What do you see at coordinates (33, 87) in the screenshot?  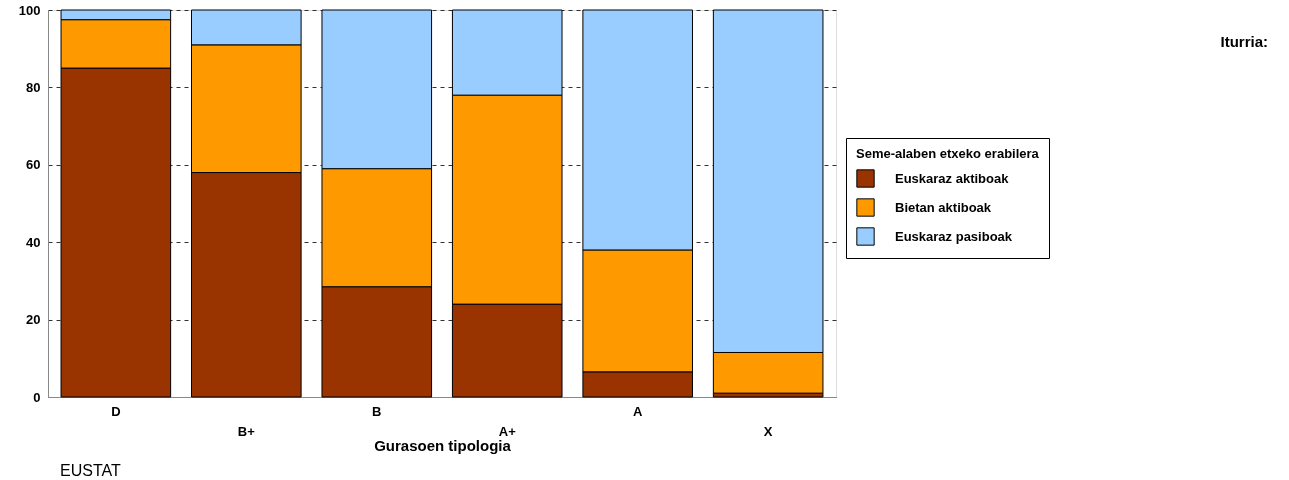 I see `y-tick-label: 80` at bounding box center [33, 87].